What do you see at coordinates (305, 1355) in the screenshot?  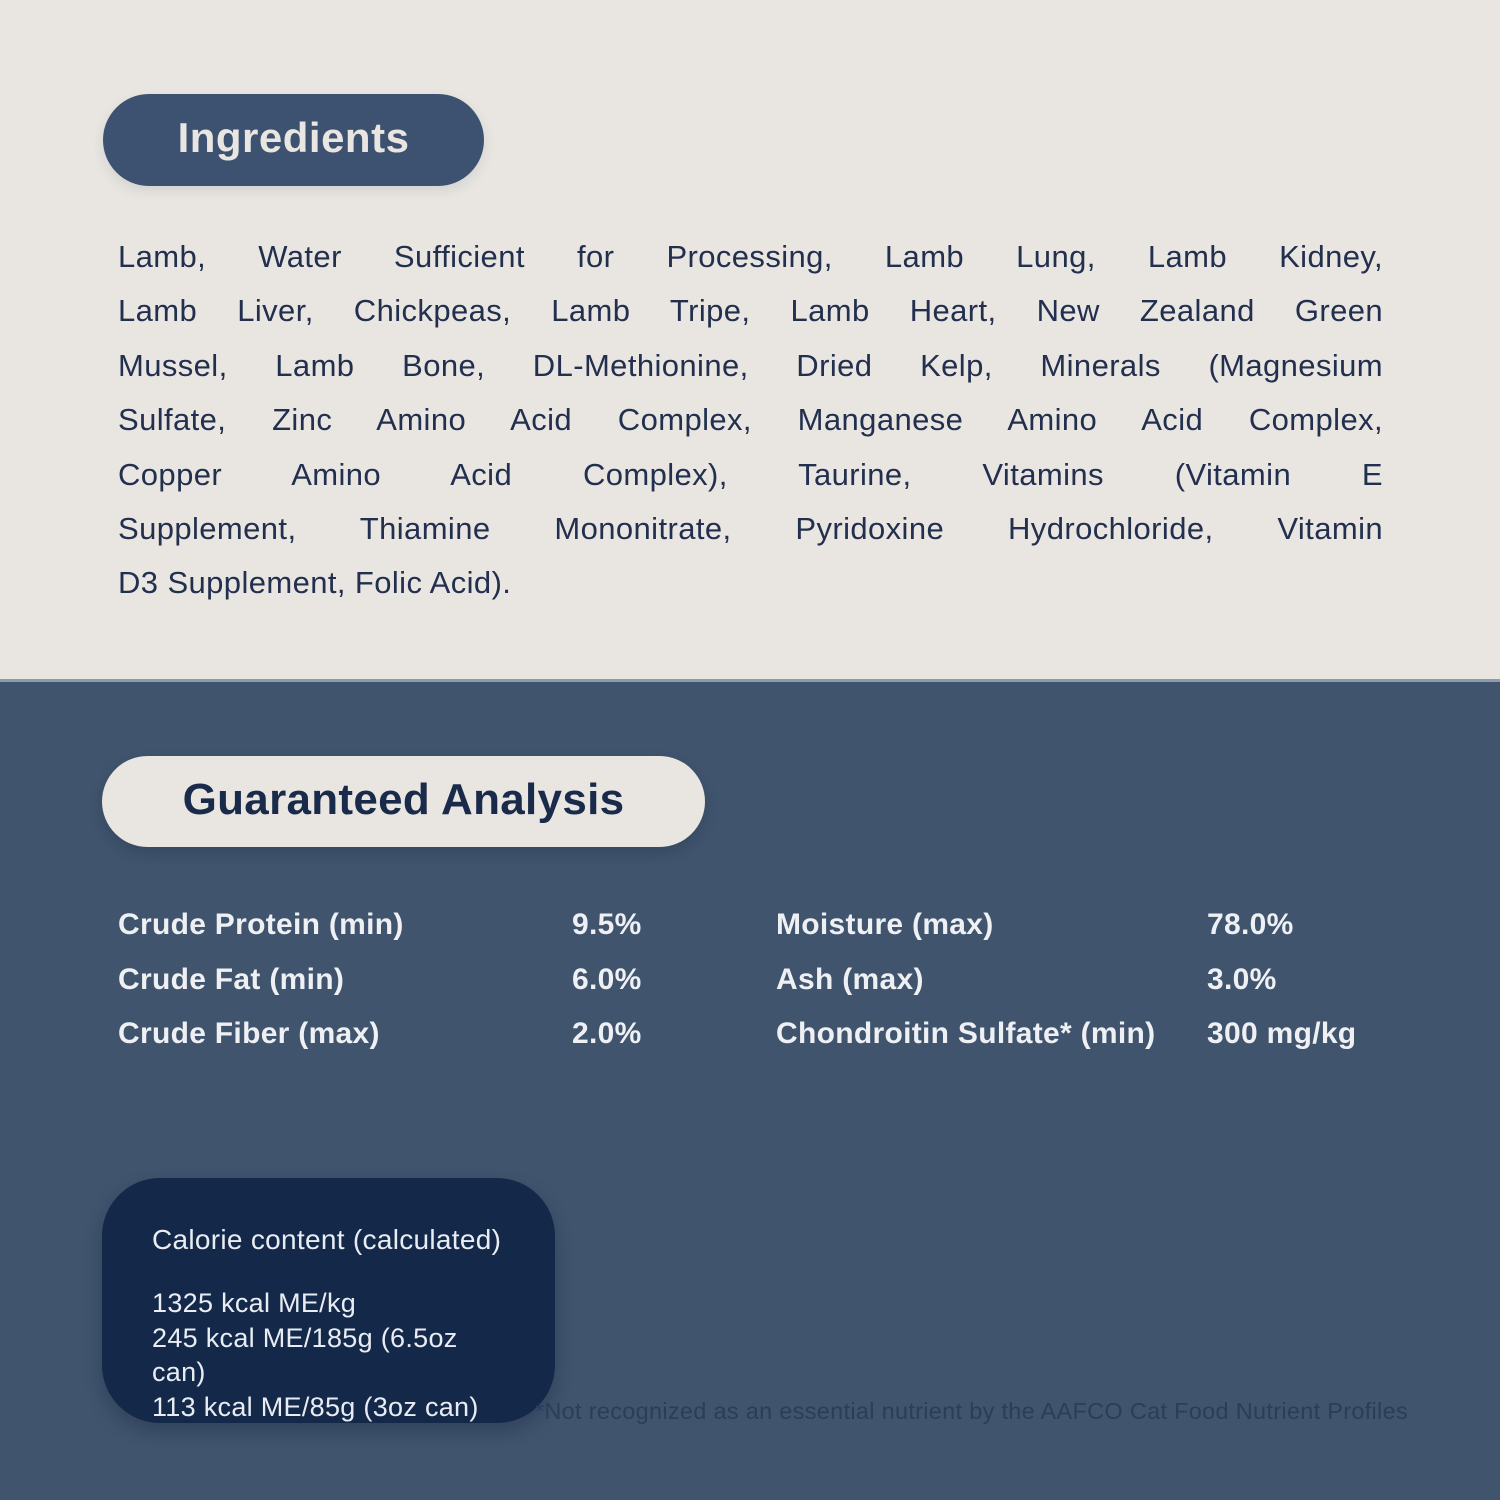 I see `calorie-line: 245 kcal ME/185g (6.5oz can)` at bounding box center [305, 1355].